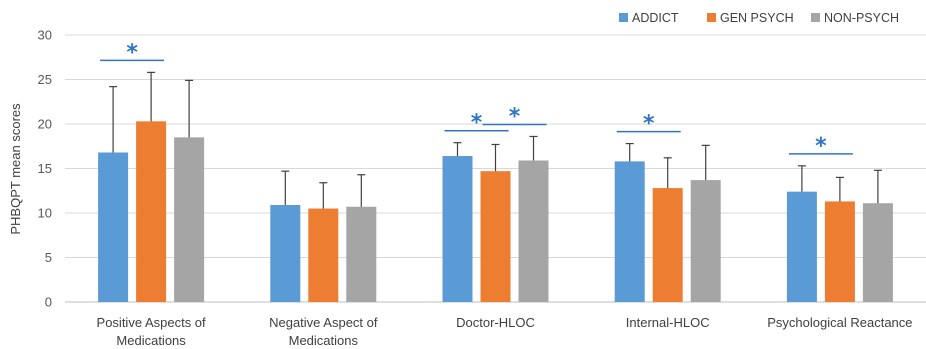  I want to click on x-tick-label: Negative Aspect of, so click(323, 322).